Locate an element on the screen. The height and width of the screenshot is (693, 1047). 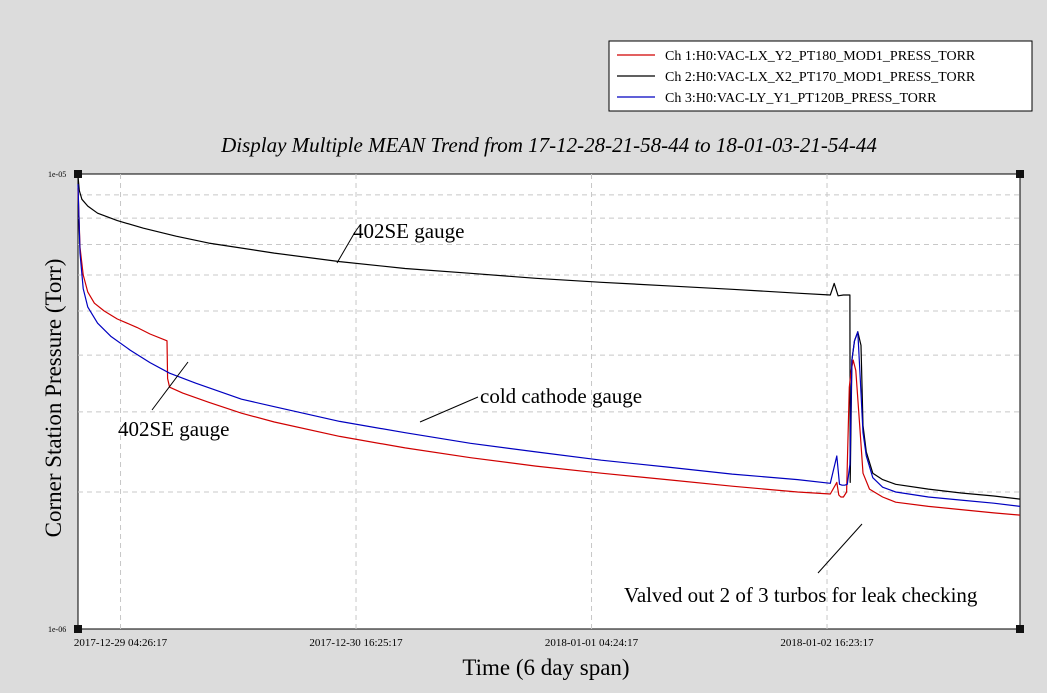
corner-handle-bottom-left is located at coordinates (78, 629).